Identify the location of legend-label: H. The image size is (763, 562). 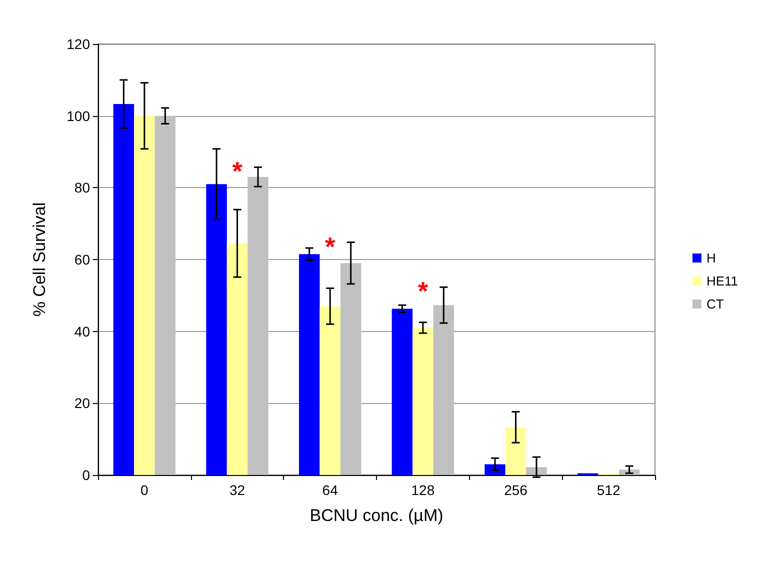
(711, 258).